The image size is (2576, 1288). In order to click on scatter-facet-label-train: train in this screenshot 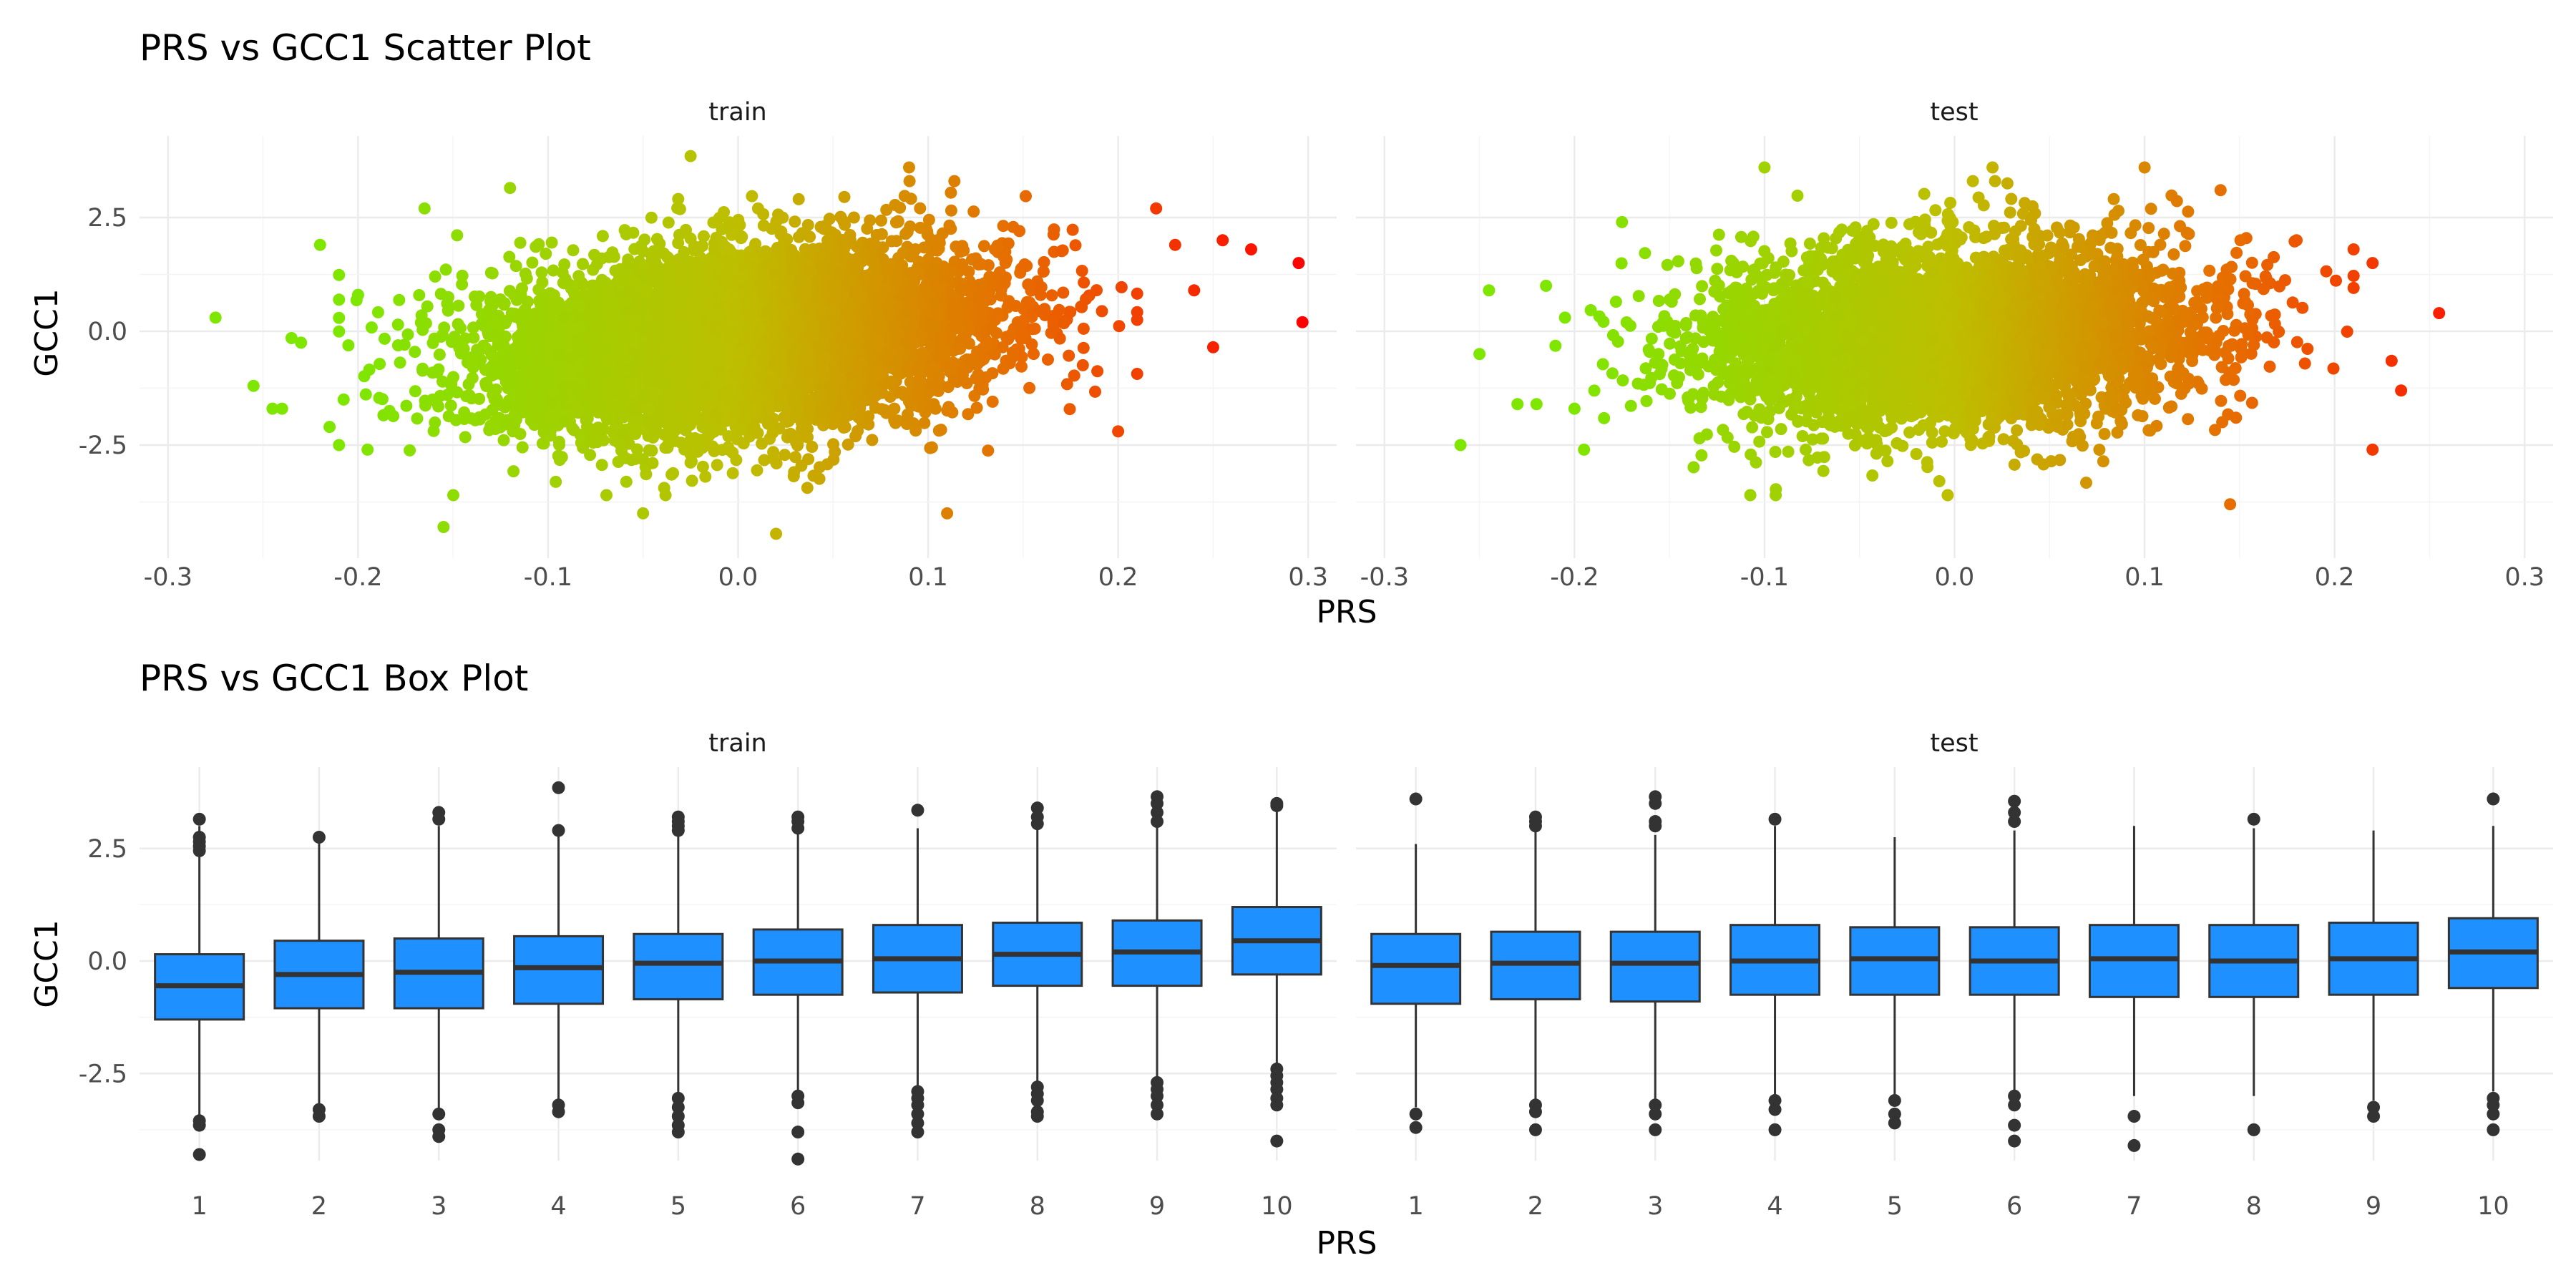, I will do `click(737, 112)`.